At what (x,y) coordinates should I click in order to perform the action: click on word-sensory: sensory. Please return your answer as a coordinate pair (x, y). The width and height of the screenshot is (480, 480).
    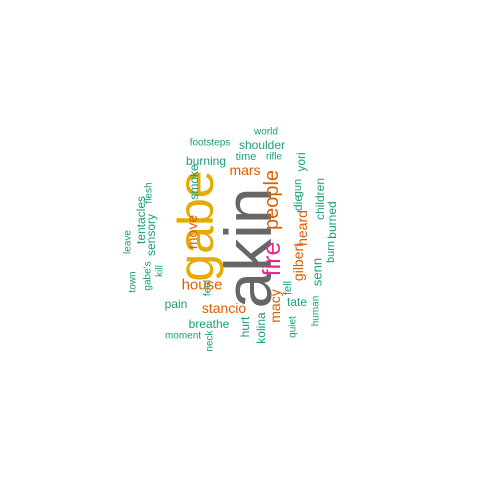
    Looking at the image, I should click on (151, 235).